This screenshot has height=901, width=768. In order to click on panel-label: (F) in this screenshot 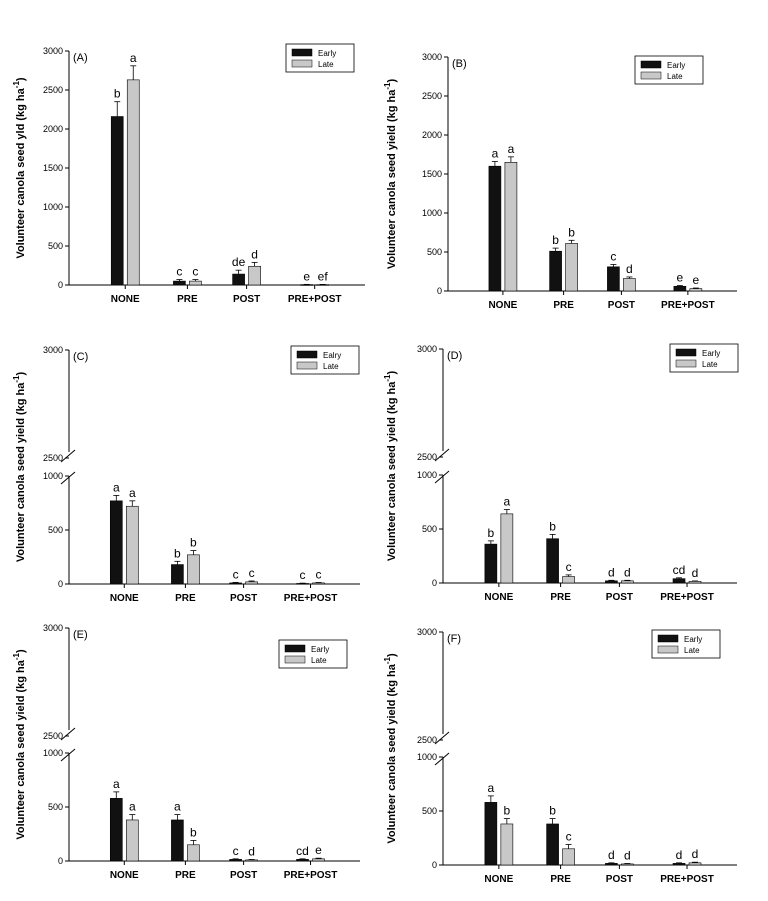, I will do `click(454, 639)`.